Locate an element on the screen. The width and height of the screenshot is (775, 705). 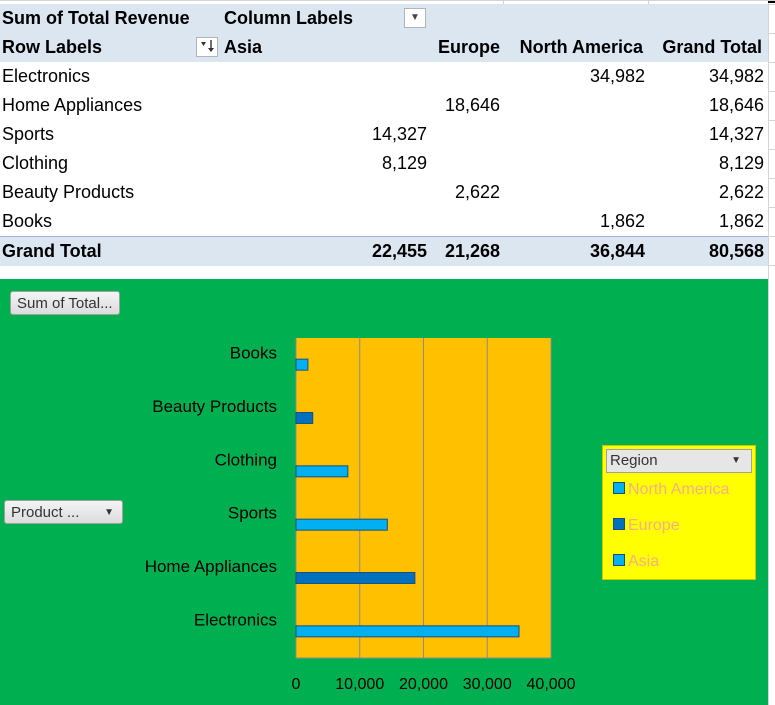
chart-legend: Region ▼ North America Europe Asia is located at coordinates (679, 512).